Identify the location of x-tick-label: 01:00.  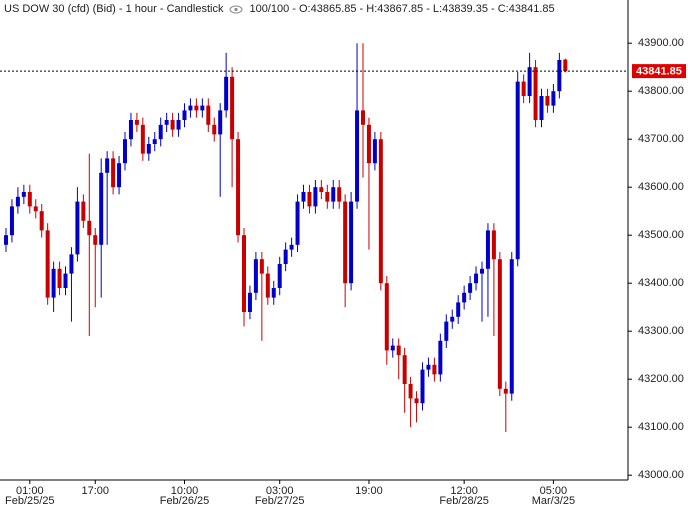
(30, 491).